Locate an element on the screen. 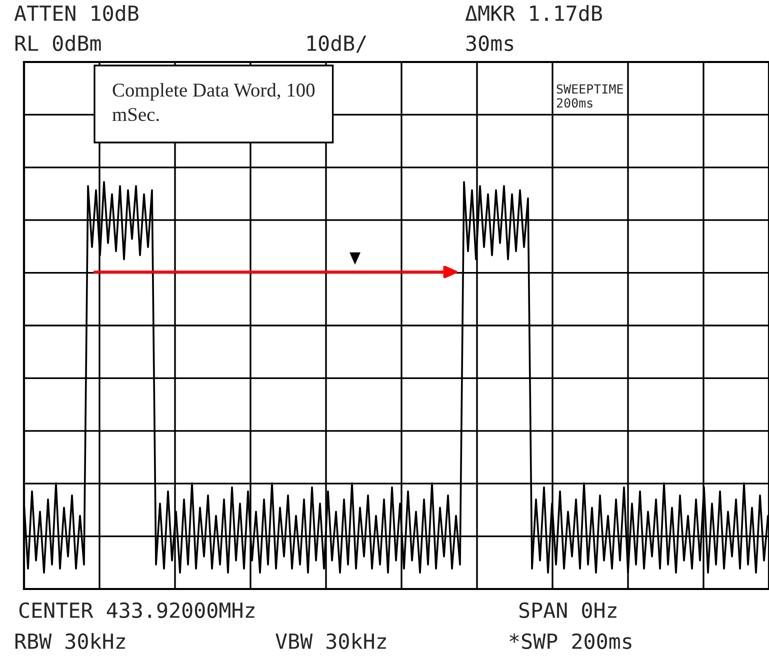 Image resolution: width=769 pixels, height=658 pixels. text: RL 0dBm is located at coordinates (58, 43).